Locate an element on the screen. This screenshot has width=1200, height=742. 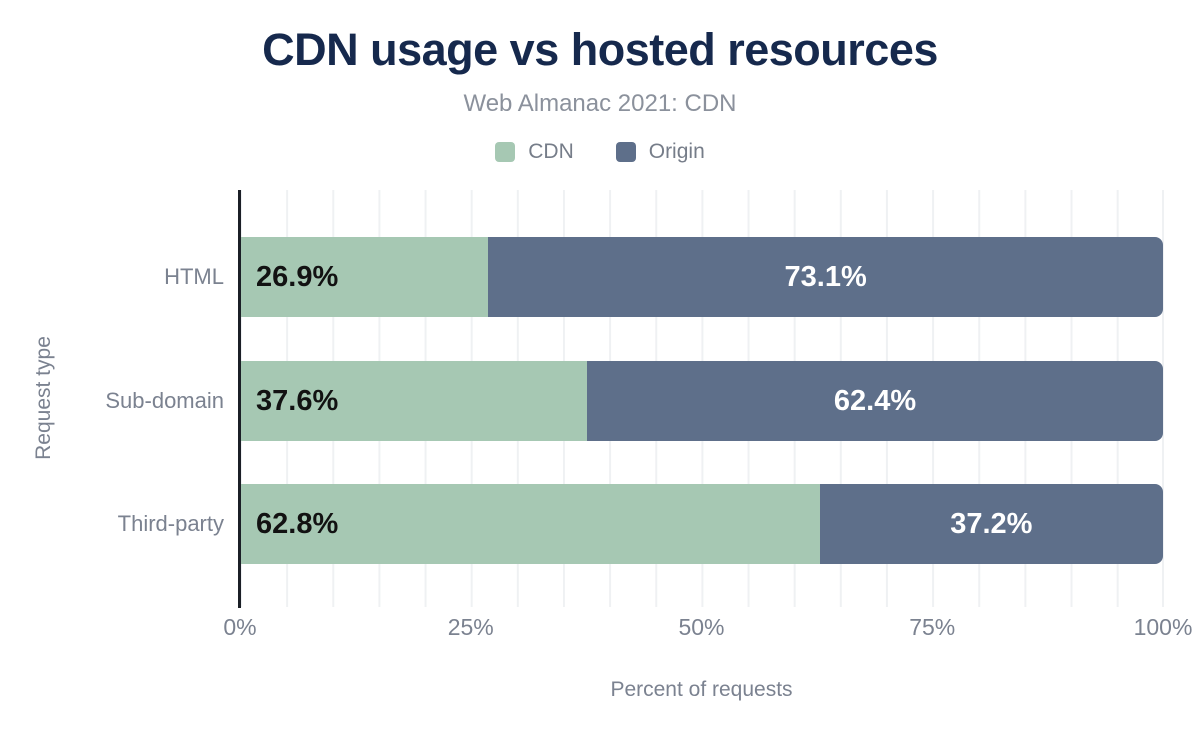
y-category-labels: HTML Sub-domain Third-party is located at coordinates (112, 398).